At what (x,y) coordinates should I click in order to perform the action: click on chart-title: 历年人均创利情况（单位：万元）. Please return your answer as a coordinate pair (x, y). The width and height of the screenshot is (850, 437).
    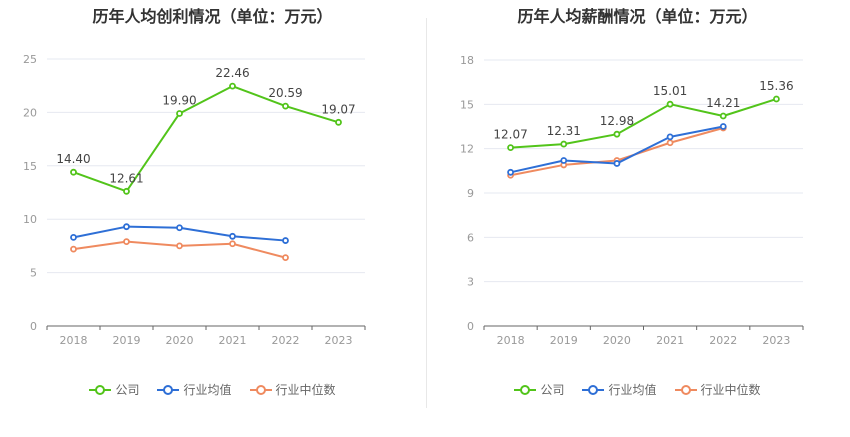
    Looking at the image, I should click on (212, 16).